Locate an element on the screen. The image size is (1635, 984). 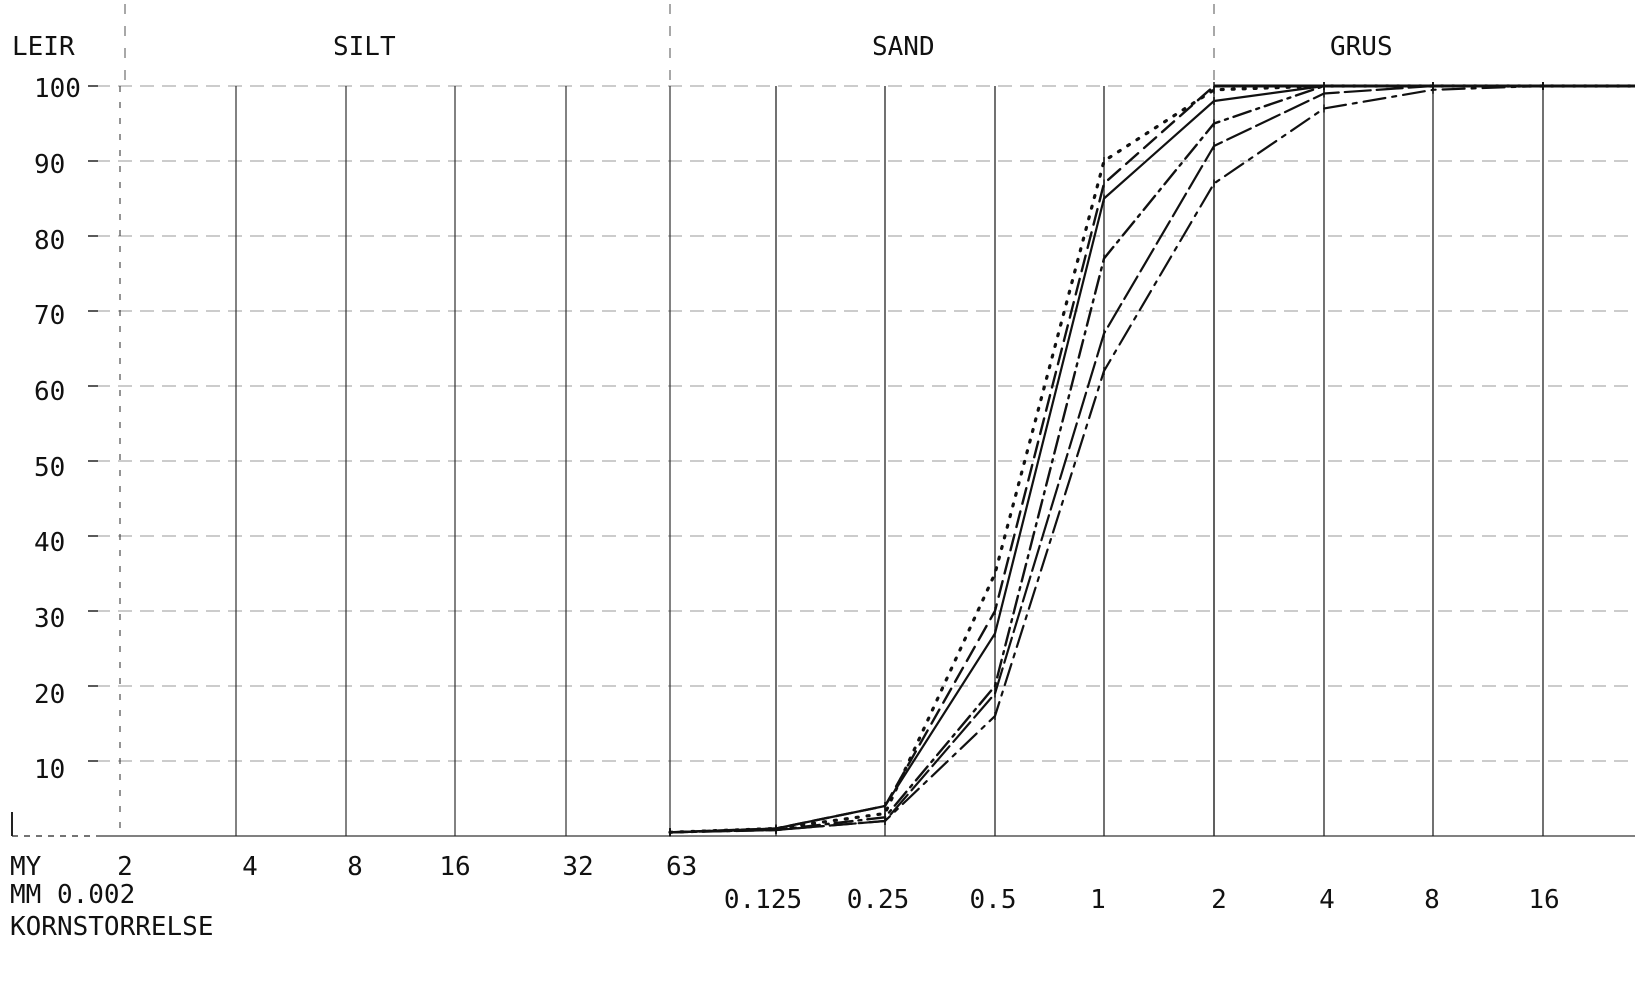
y-tick-label-10: 10 is located at coordinates (50, 770).